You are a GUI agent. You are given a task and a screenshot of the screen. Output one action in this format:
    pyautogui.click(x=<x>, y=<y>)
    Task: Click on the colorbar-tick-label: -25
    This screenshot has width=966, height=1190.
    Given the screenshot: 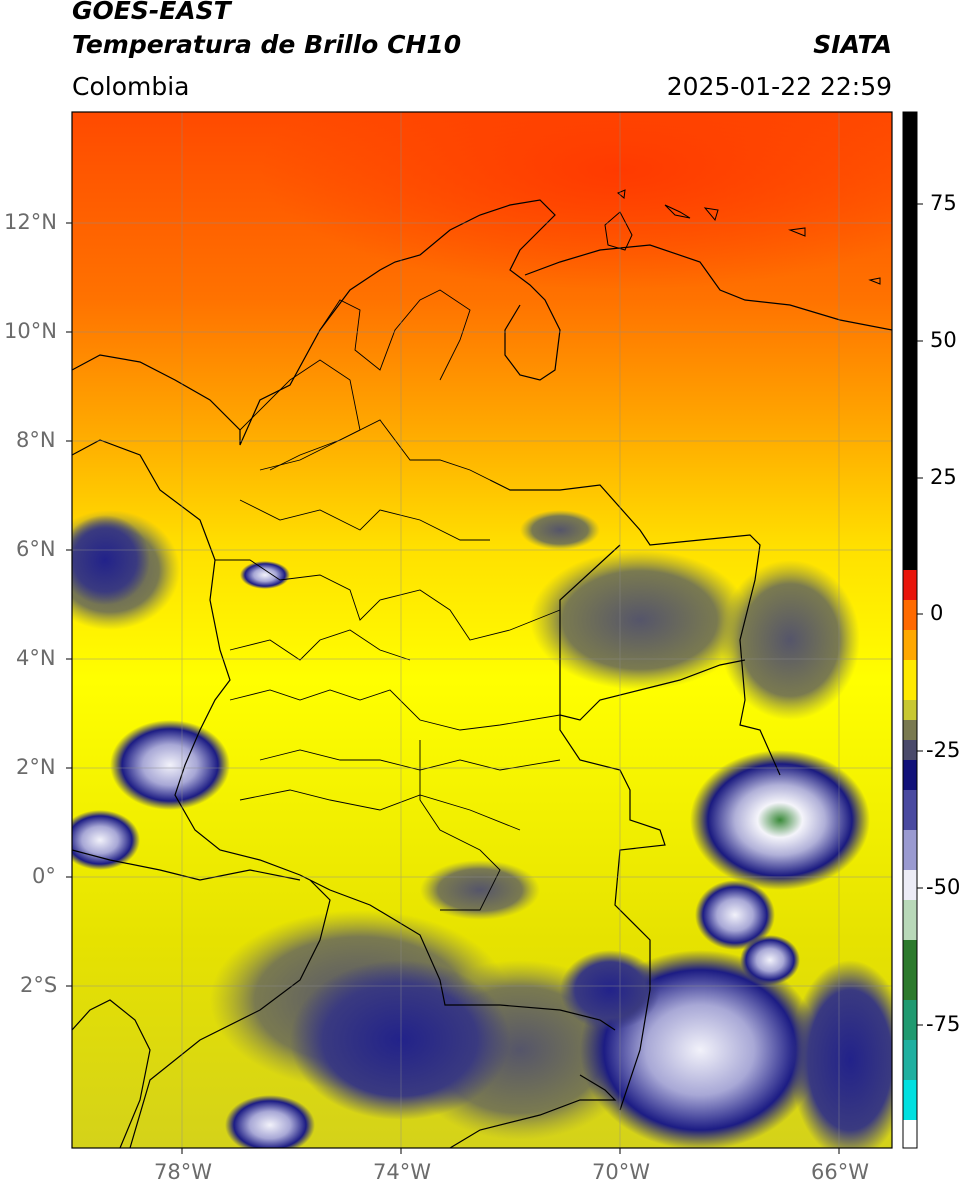 What is the action you would take?
    pyautogui.click(x=943, y=750)
    